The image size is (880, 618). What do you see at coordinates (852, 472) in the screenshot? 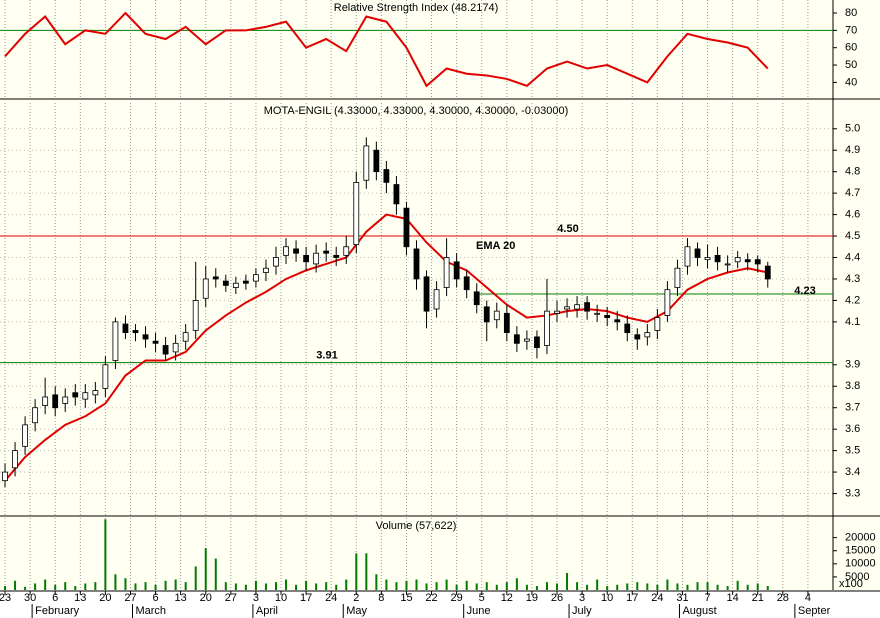
I see `y-tick-label: 3.4` at bounding box center [852, 472].